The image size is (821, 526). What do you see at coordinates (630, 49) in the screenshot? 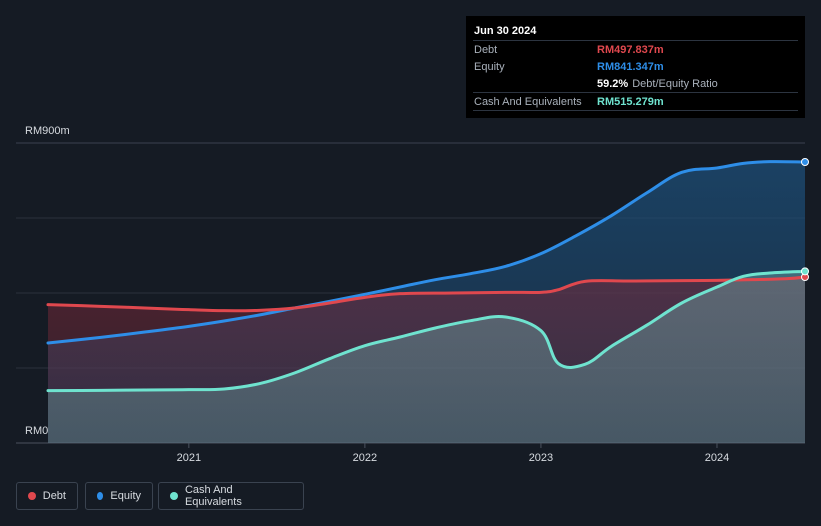
I see `tooltip-value-debt: RM497.837m` at bounding box center [630, 49].